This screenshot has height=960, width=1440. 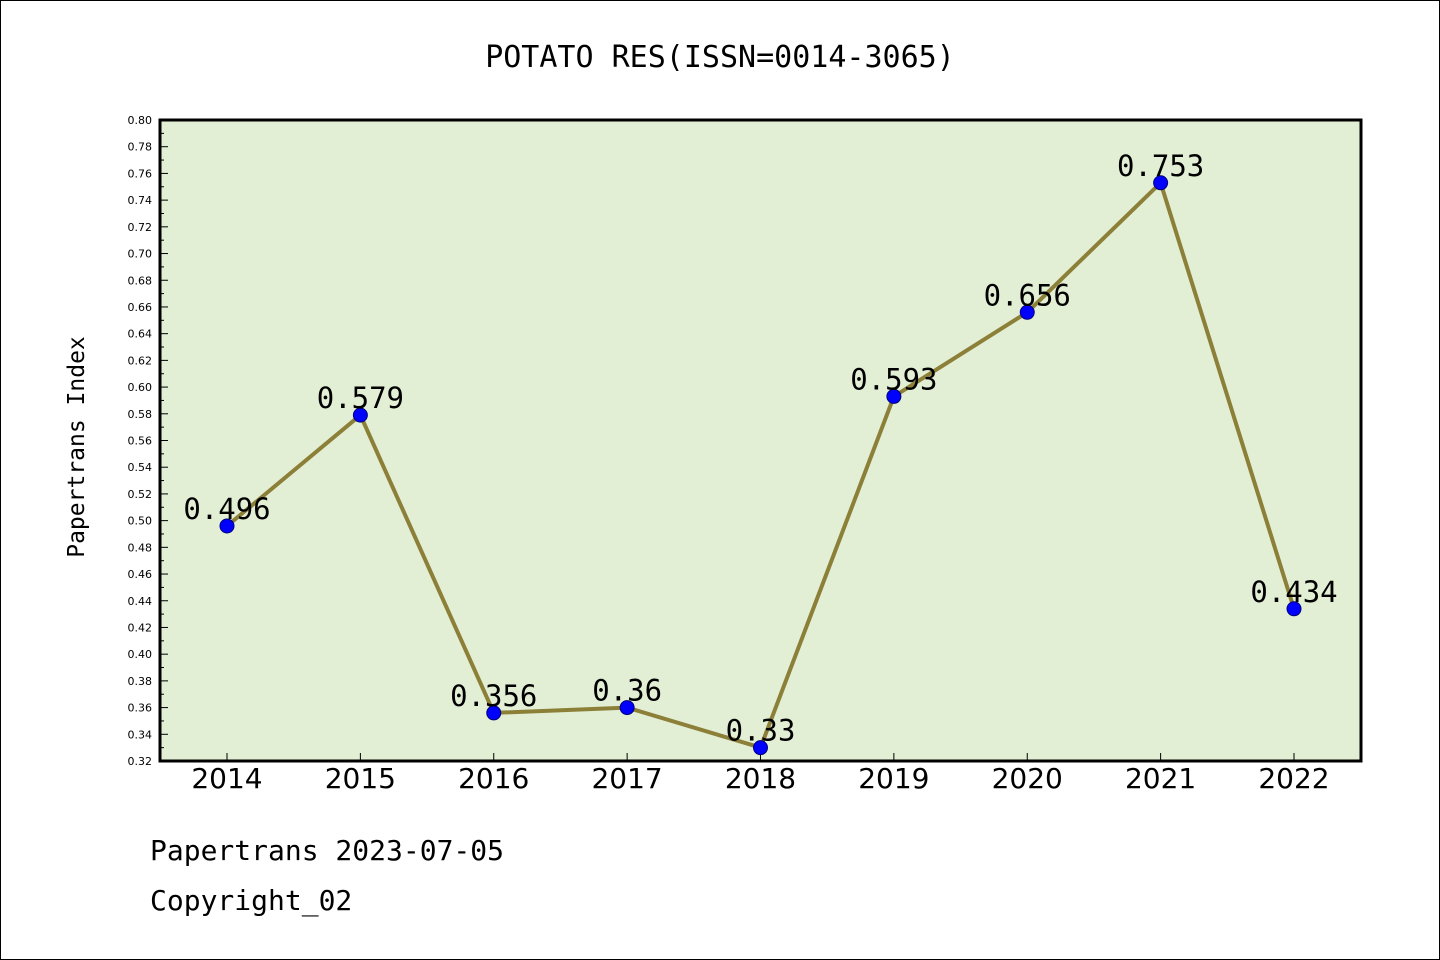 What do you see at coordinates (140, 173) in the screenshot?
I see `y-tick-label: 0.76` at bounding box center [140, 173].